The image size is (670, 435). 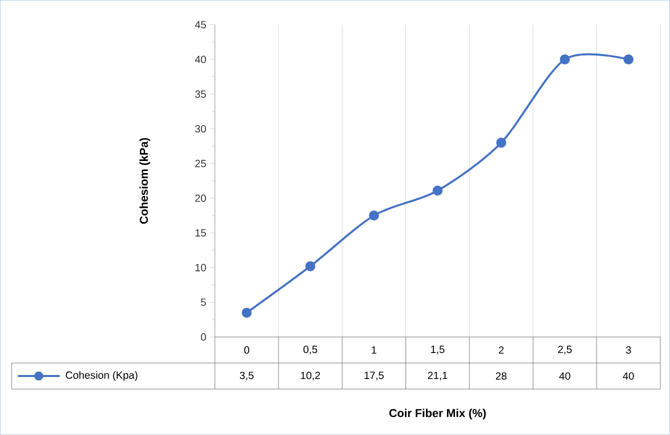 What do you see at coordinates (102, 376) in the screenshot?
I see `legend-label: Cohesion (Kpa)` at bounding box center [102, 376].